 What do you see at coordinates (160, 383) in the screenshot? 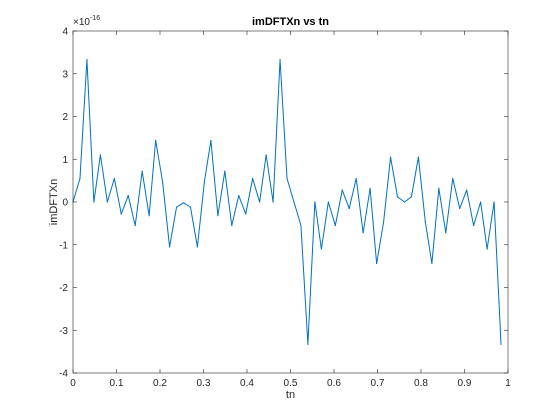
I see `x-tick-label: 0.2` at bounding box center [160, 383].